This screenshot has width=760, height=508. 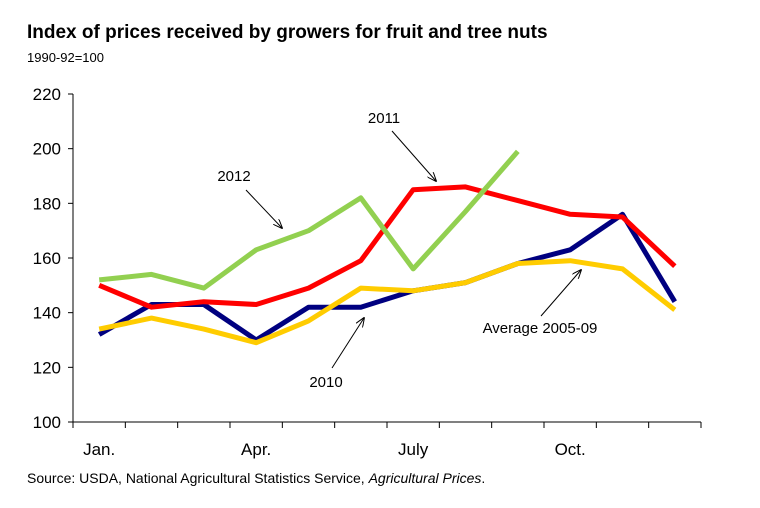 What do you see at coordinates (47, 422) in the screenshot?
I see `y-tick-label: 100` at bounding box center [47, 422].